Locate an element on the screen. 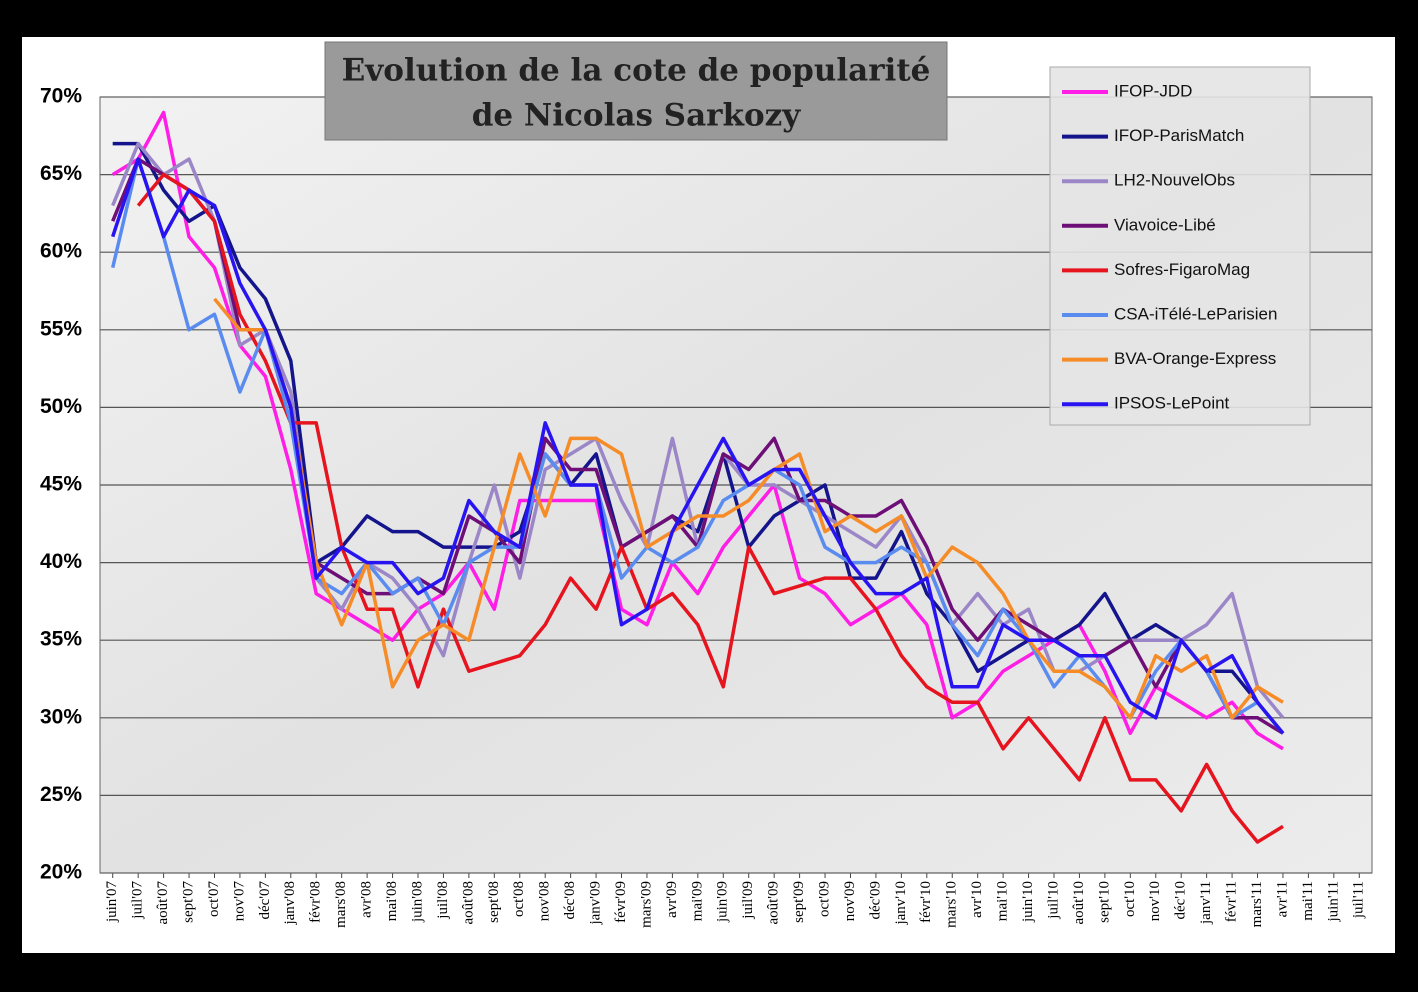 This screenshot has height=992, width=1418. x-tick-label: déc'08 is located at coordinates (570, 900).